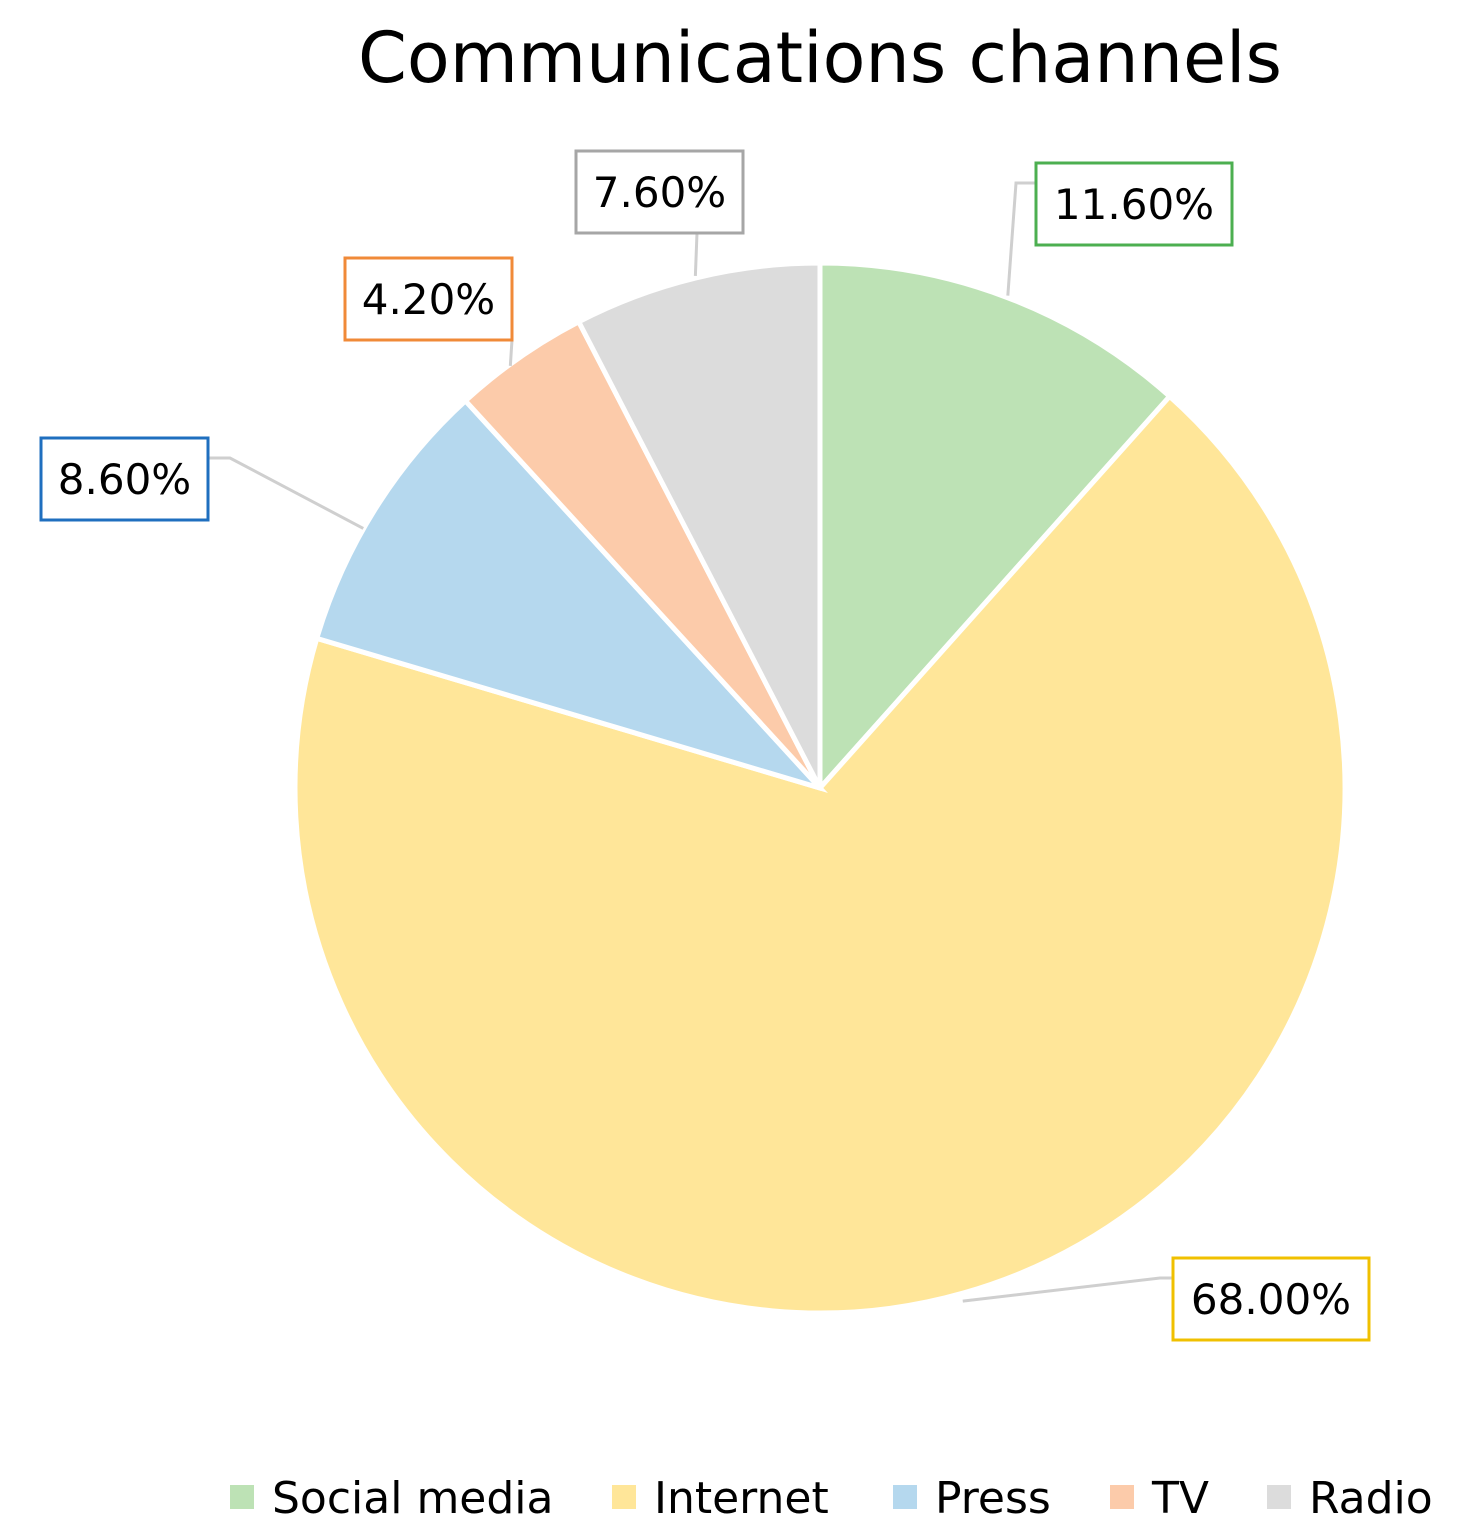 Image resolution: width=1481 pixels, height=1539 pixels. I want to click on data-label-box-social-media, so click(1134, 204).